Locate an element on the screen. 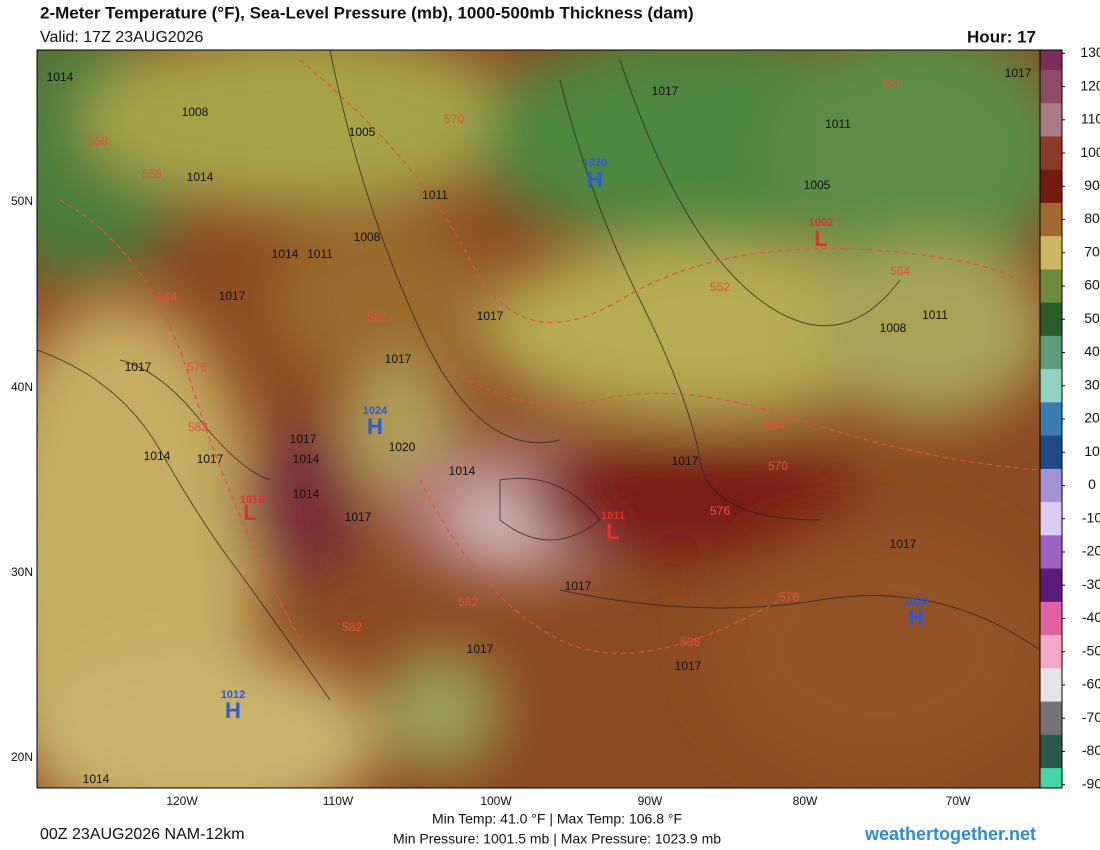 The width and height of the screenshot is (1100, 850). lat-label: 20N is located at coordinates (22, 757).